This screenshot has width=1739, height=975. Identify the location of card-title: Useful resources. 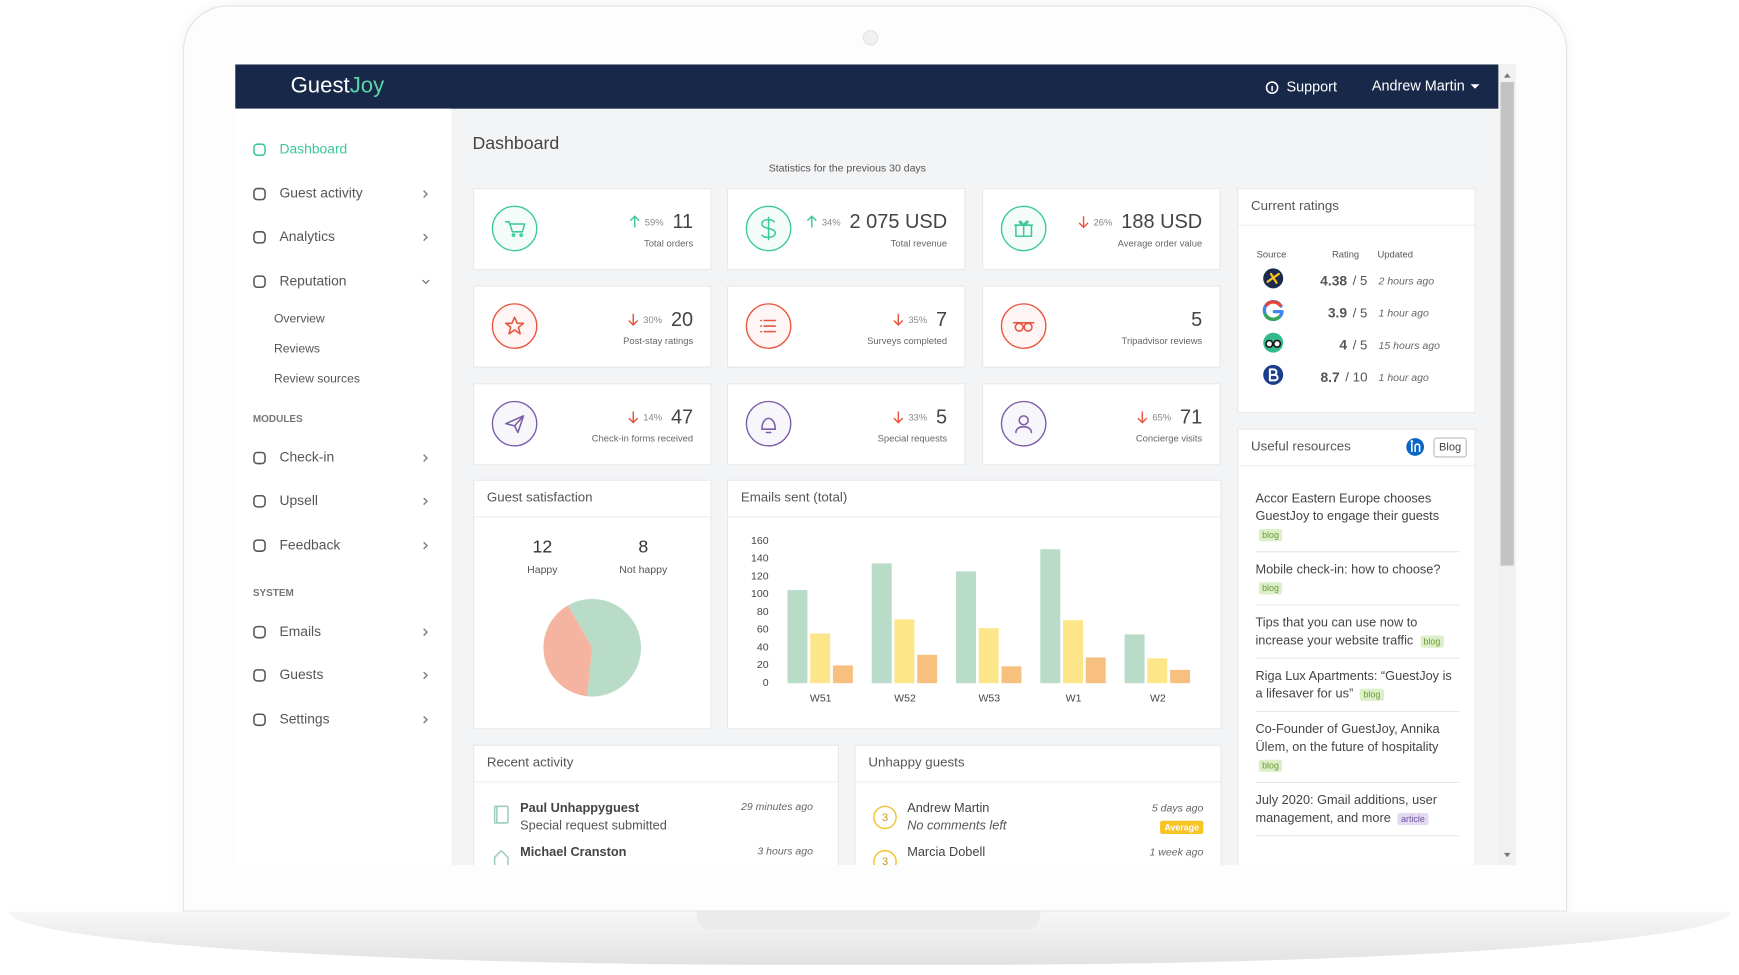
(1301, 445).